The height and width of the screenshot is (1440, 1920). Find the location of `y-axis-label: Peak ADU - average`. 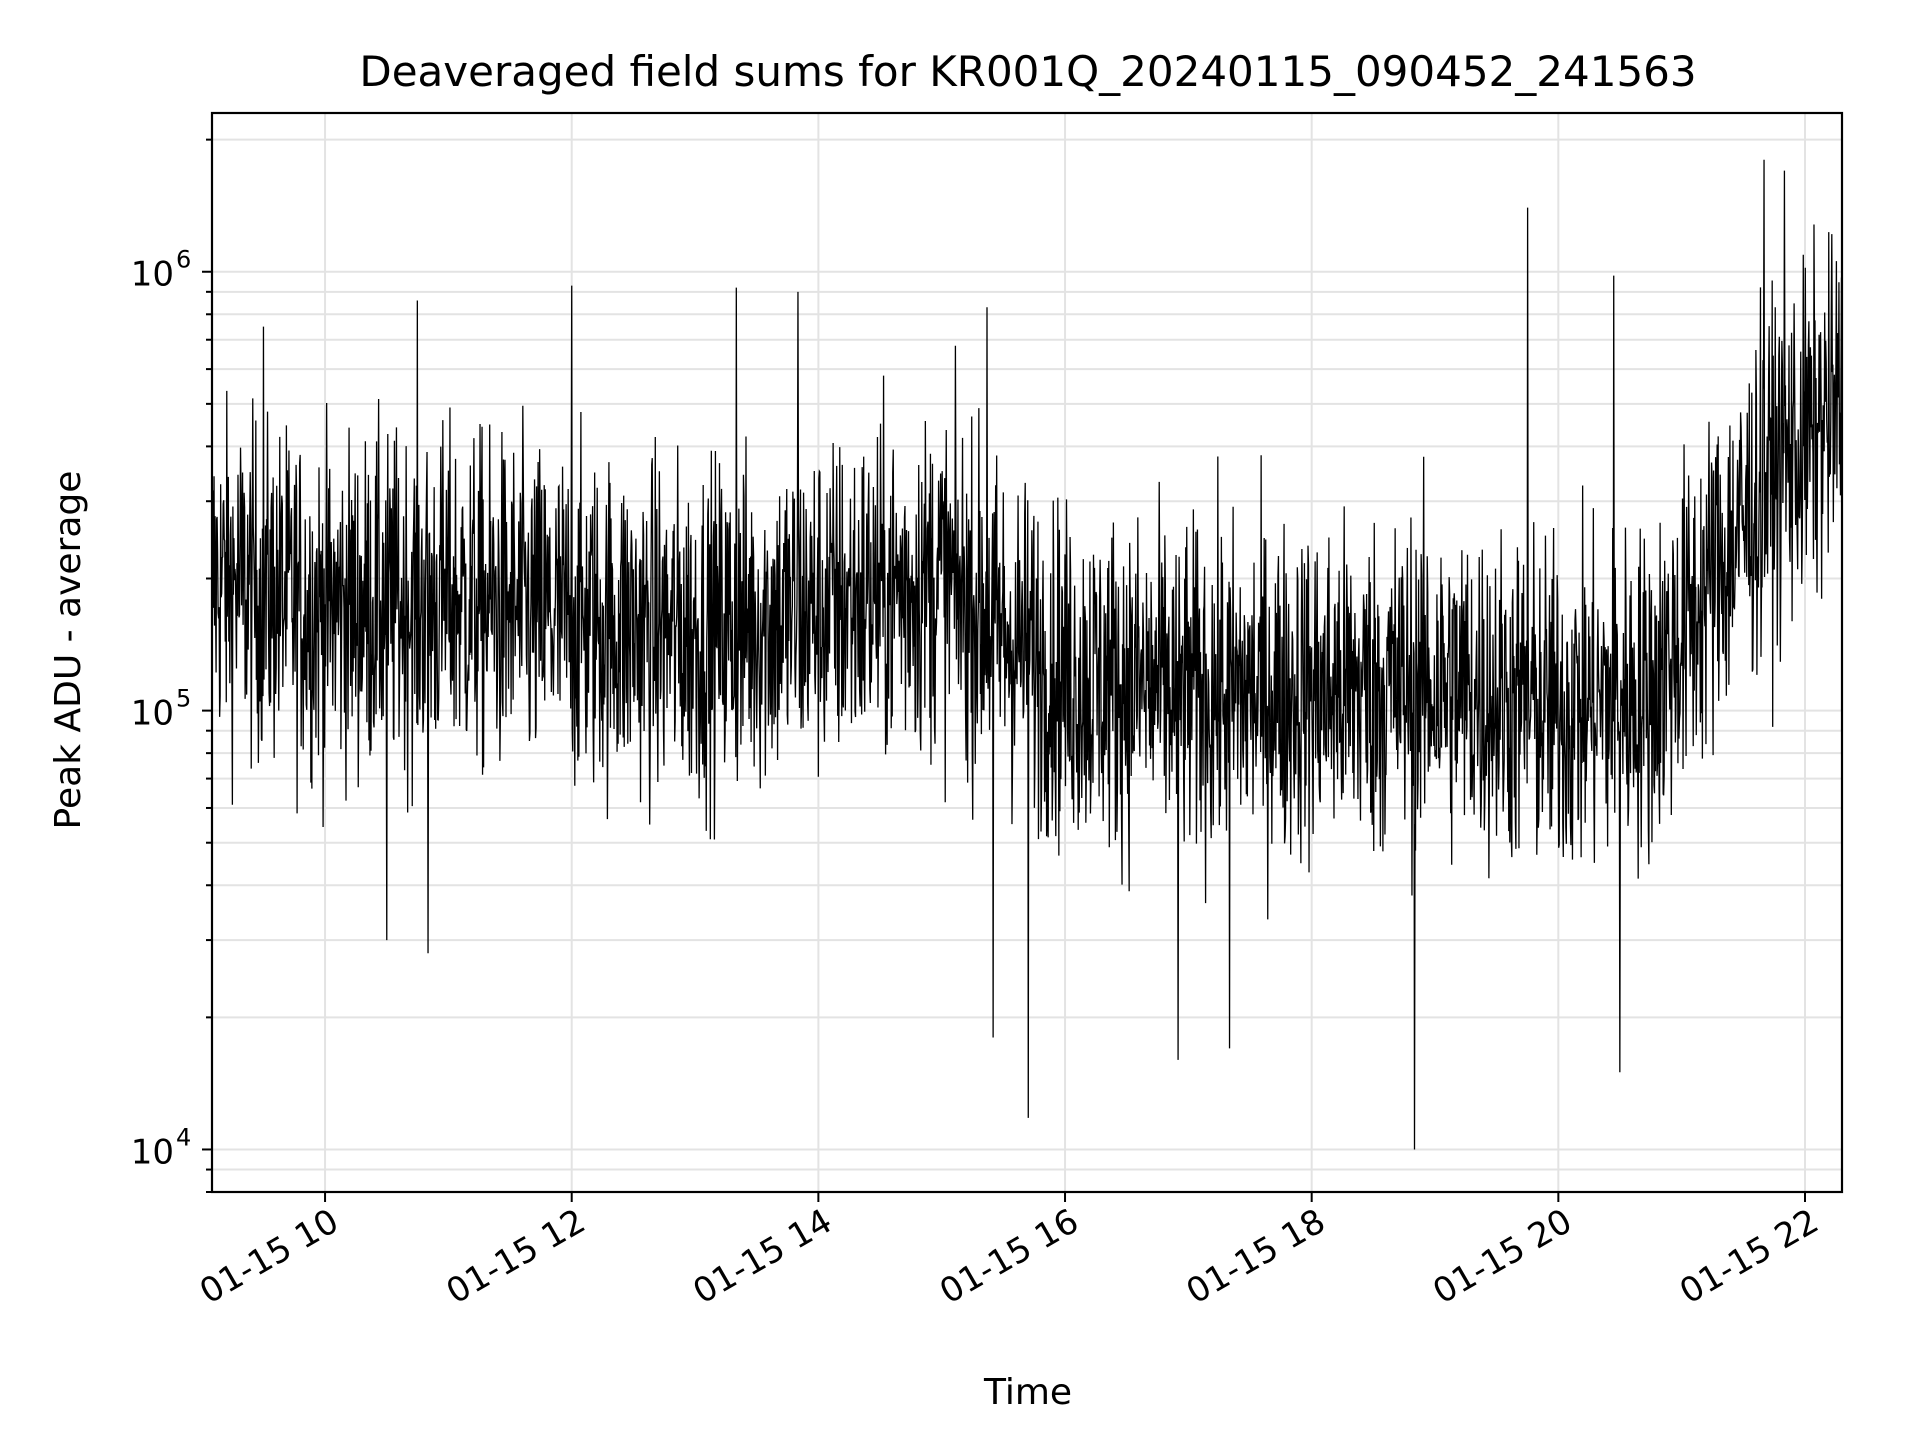

y-axis-label: Peak ADU - average is located at coordinates (68, 650).